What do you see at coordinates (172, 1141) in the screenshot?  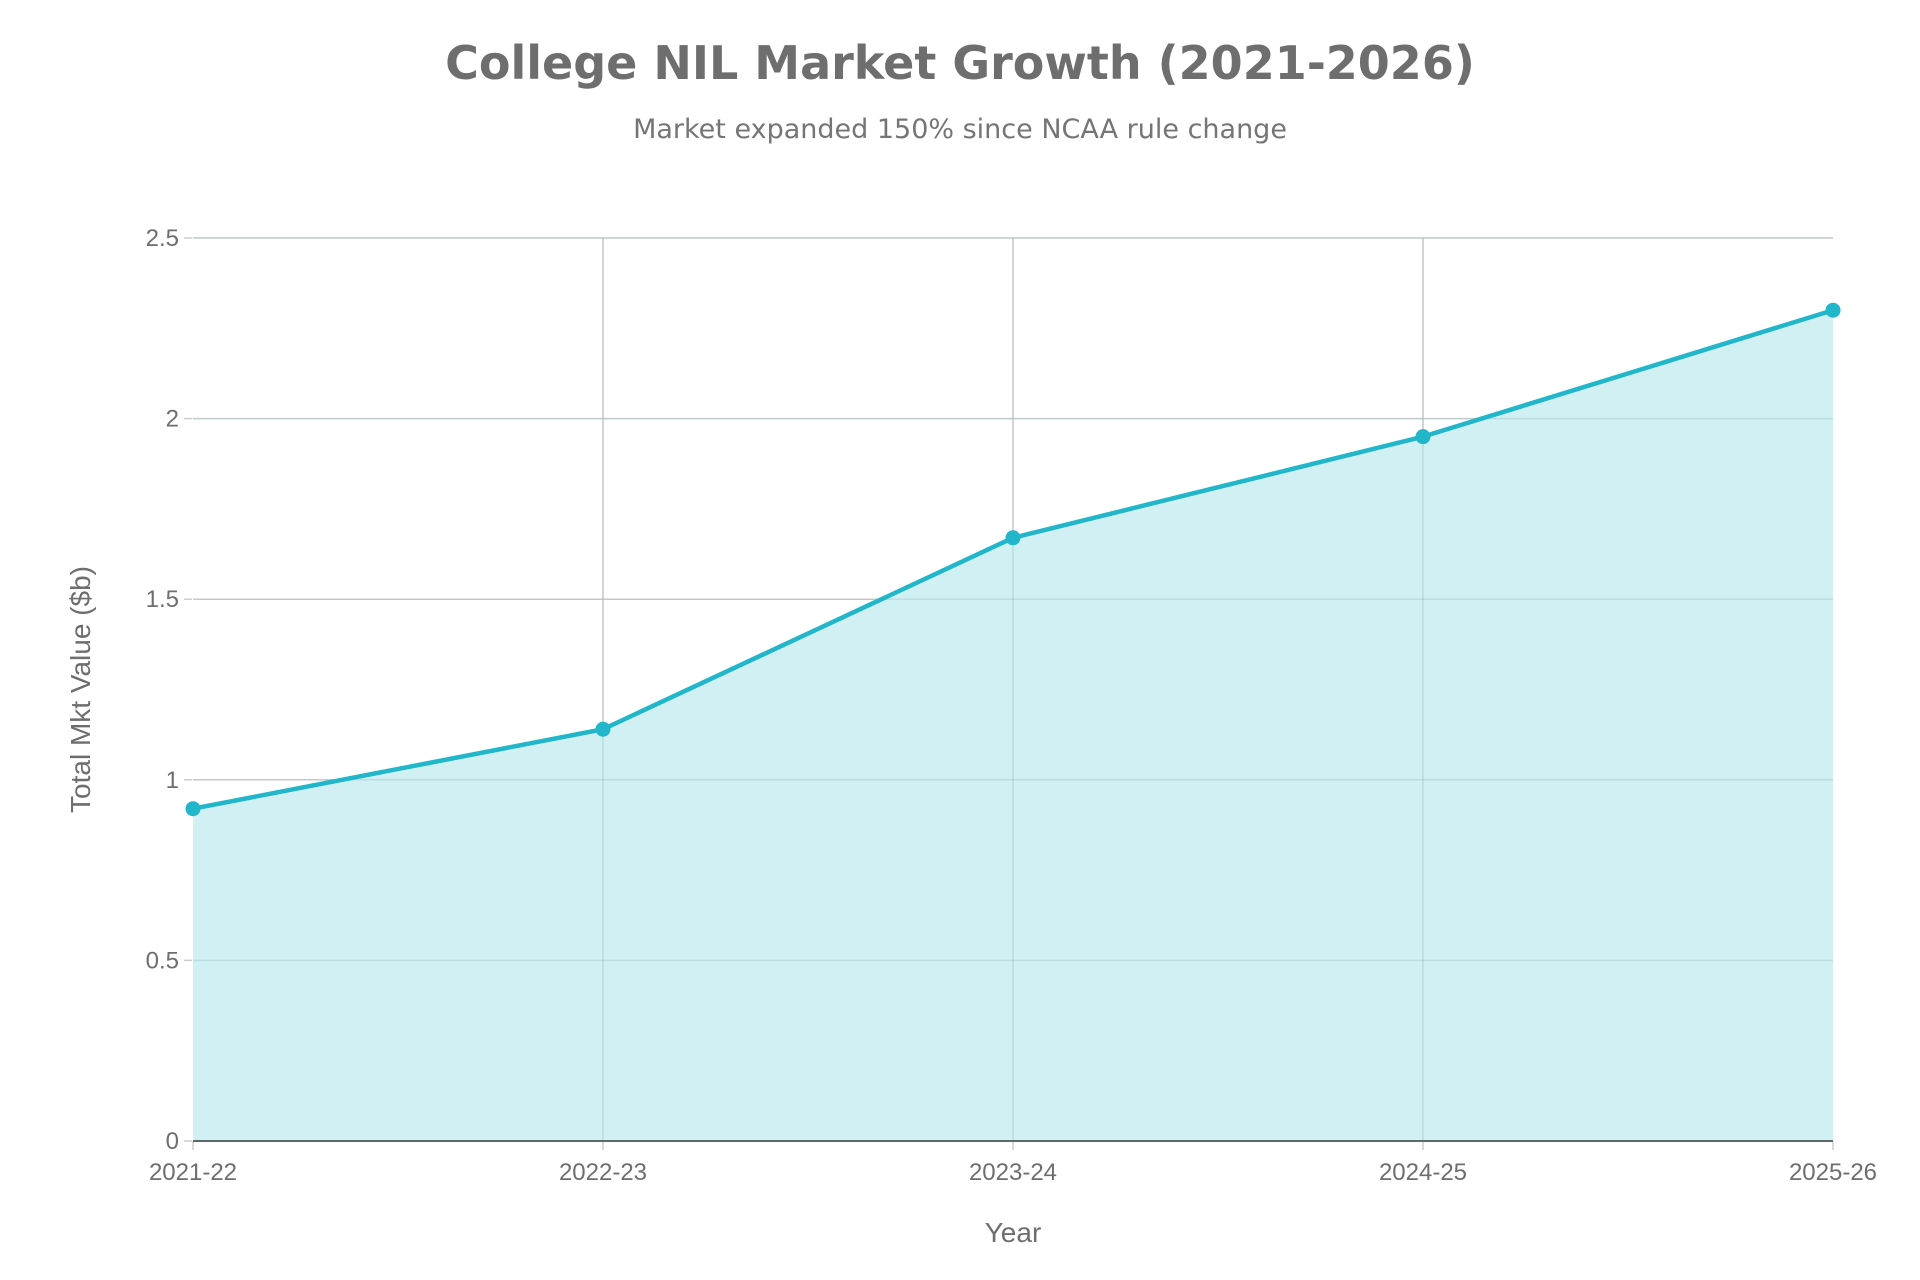 I see `y-tick-label: 0` at bounding box center [172, 1141].